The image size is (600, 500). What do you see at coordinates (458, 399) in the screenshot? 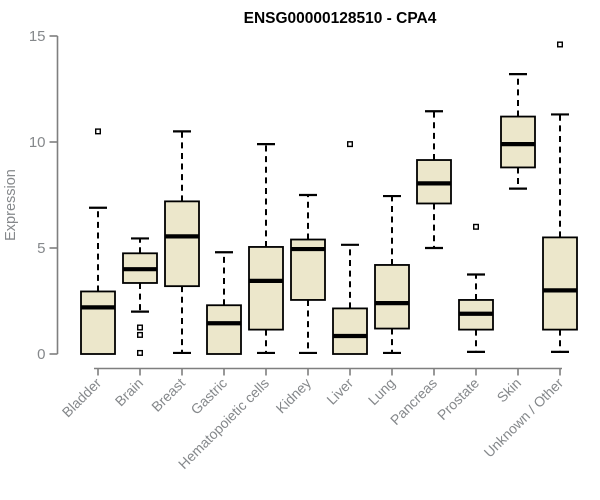
I see `category-label-prostate: Prostate` at bounding box center [458, 399].